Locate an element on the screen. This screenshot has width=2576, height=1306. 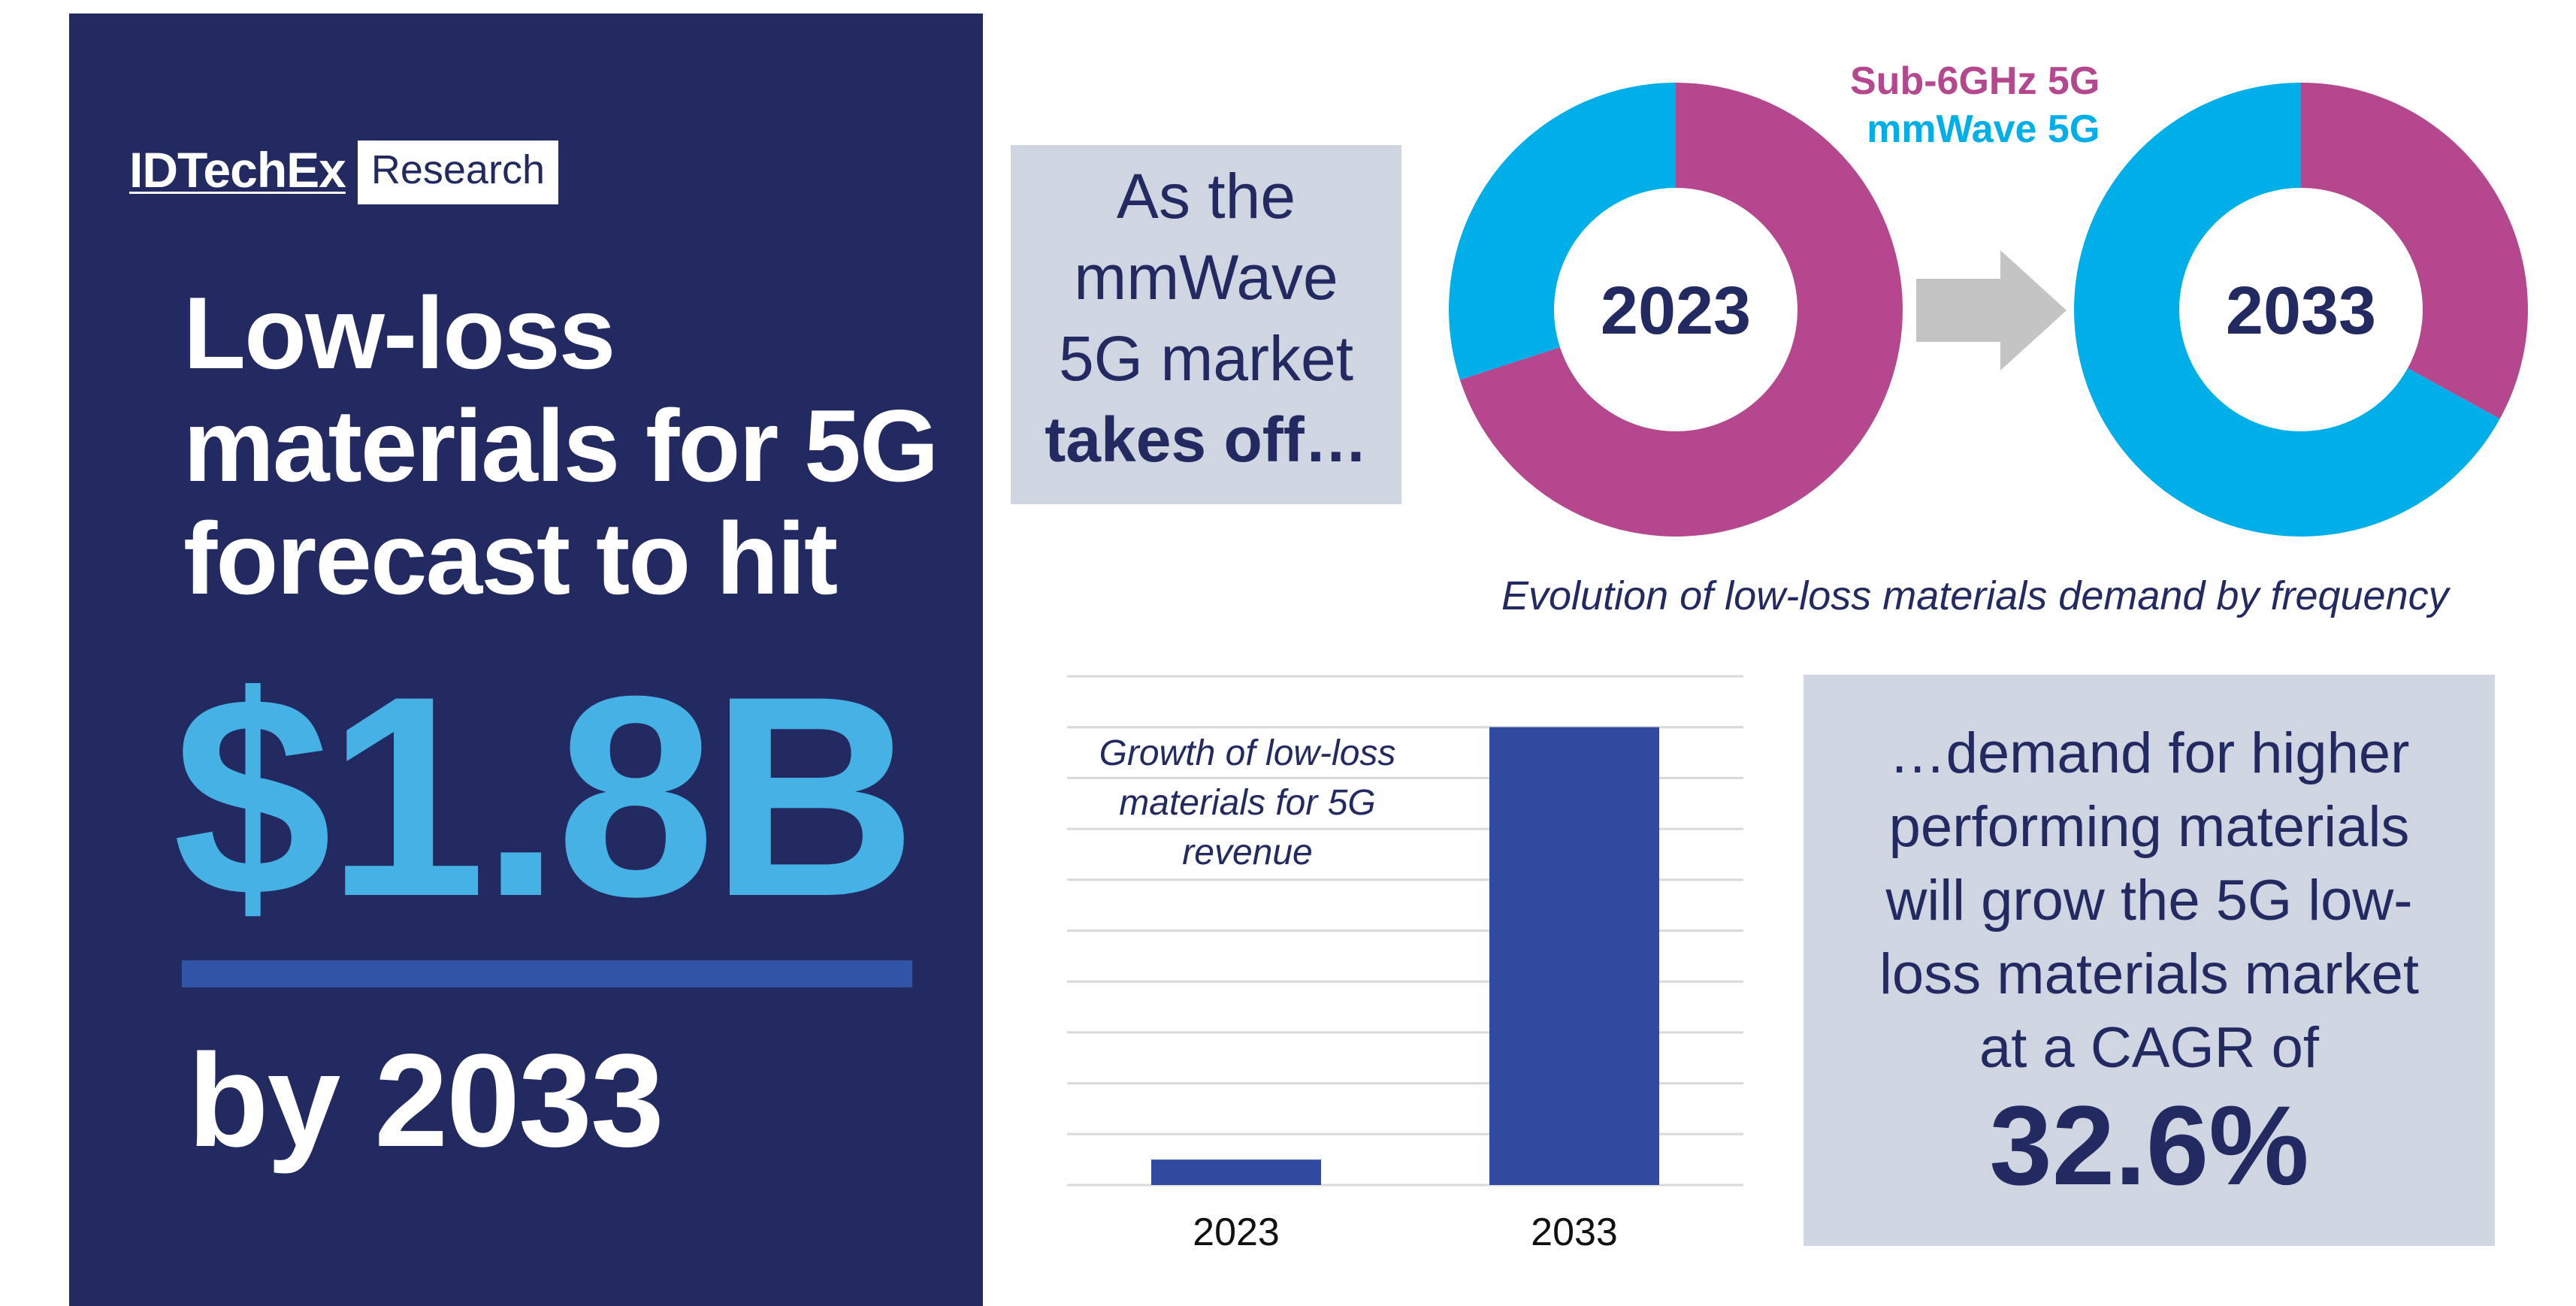
bar-2033 is located at coordinates (1574, 956).